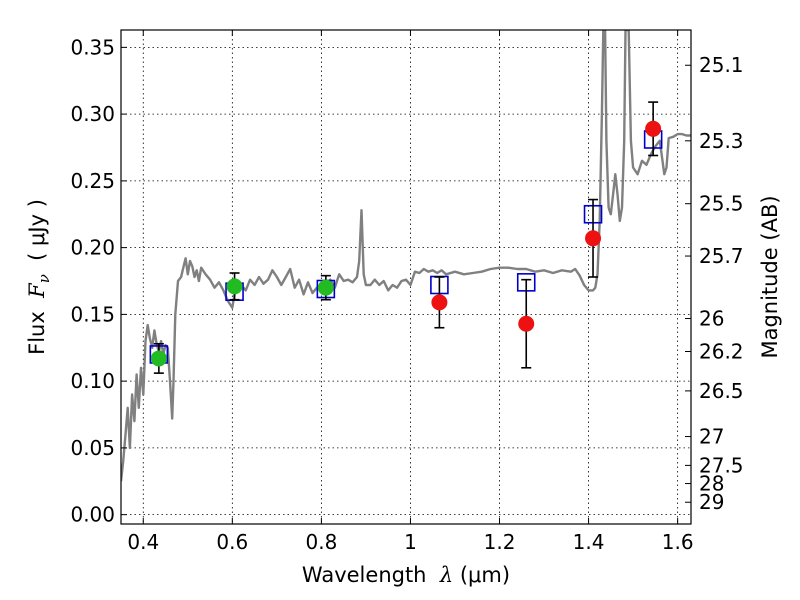 The height and width of the screenshot is (600, 800). What do you see at coordinates (37, 290) in the screenshot?
I see `y-axis-label-symbol: F` at bounding box center [37, 290].